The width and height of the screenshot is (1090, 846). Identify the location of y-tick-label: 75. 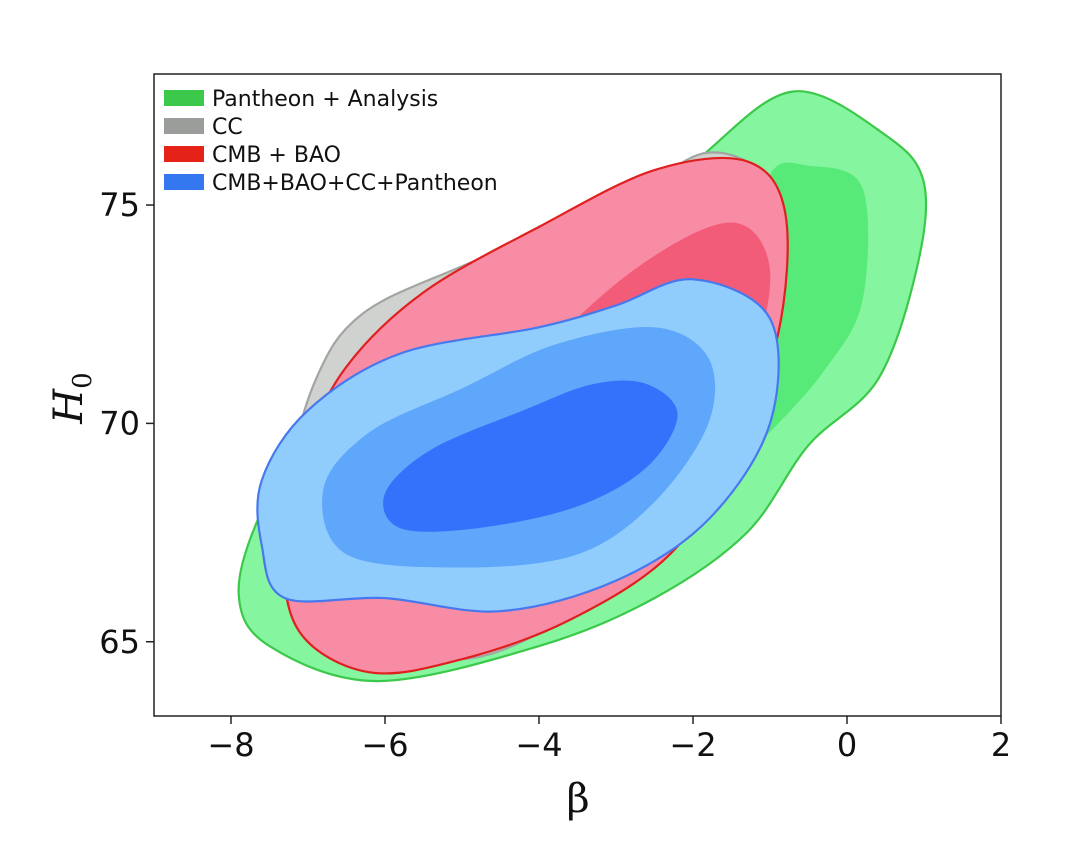
(119, 205).